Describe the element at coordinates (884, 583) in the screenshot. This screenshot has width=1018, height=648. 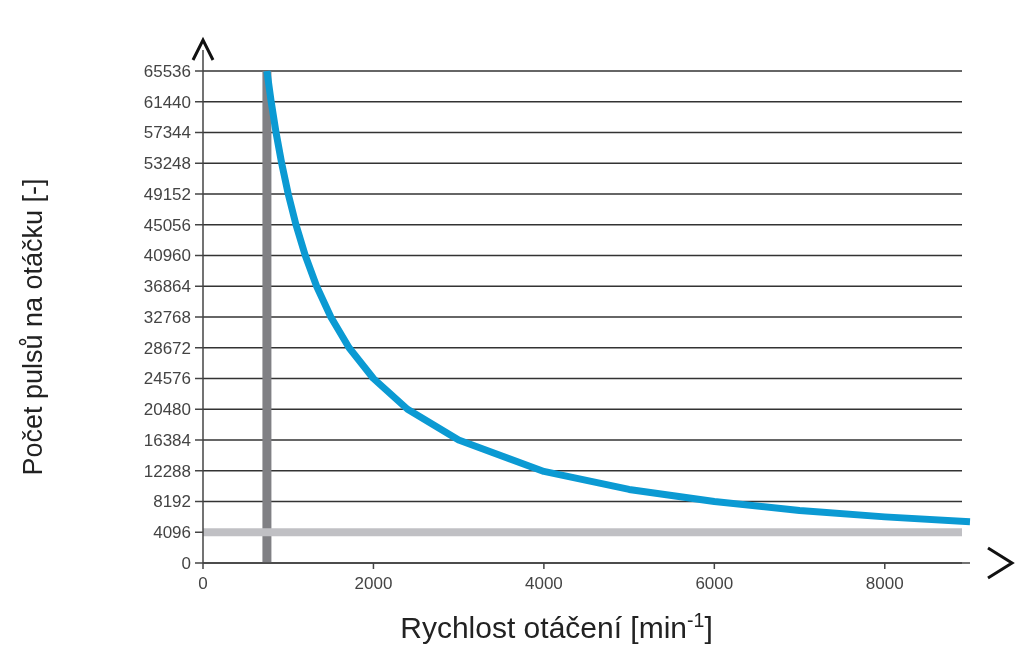
I see `x-tick-label: 8000` at that location.